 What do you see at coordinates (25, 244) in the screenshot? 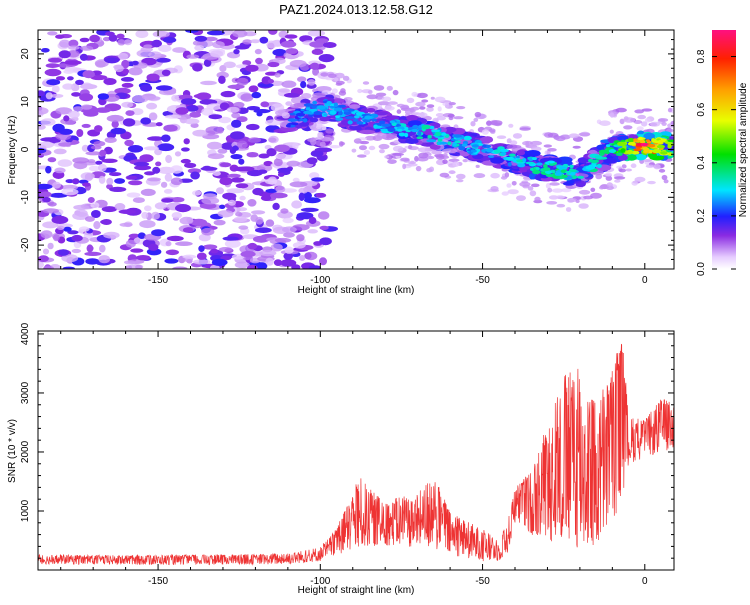
I see `y-tick-label: -20` at bounding box center [25, 244].